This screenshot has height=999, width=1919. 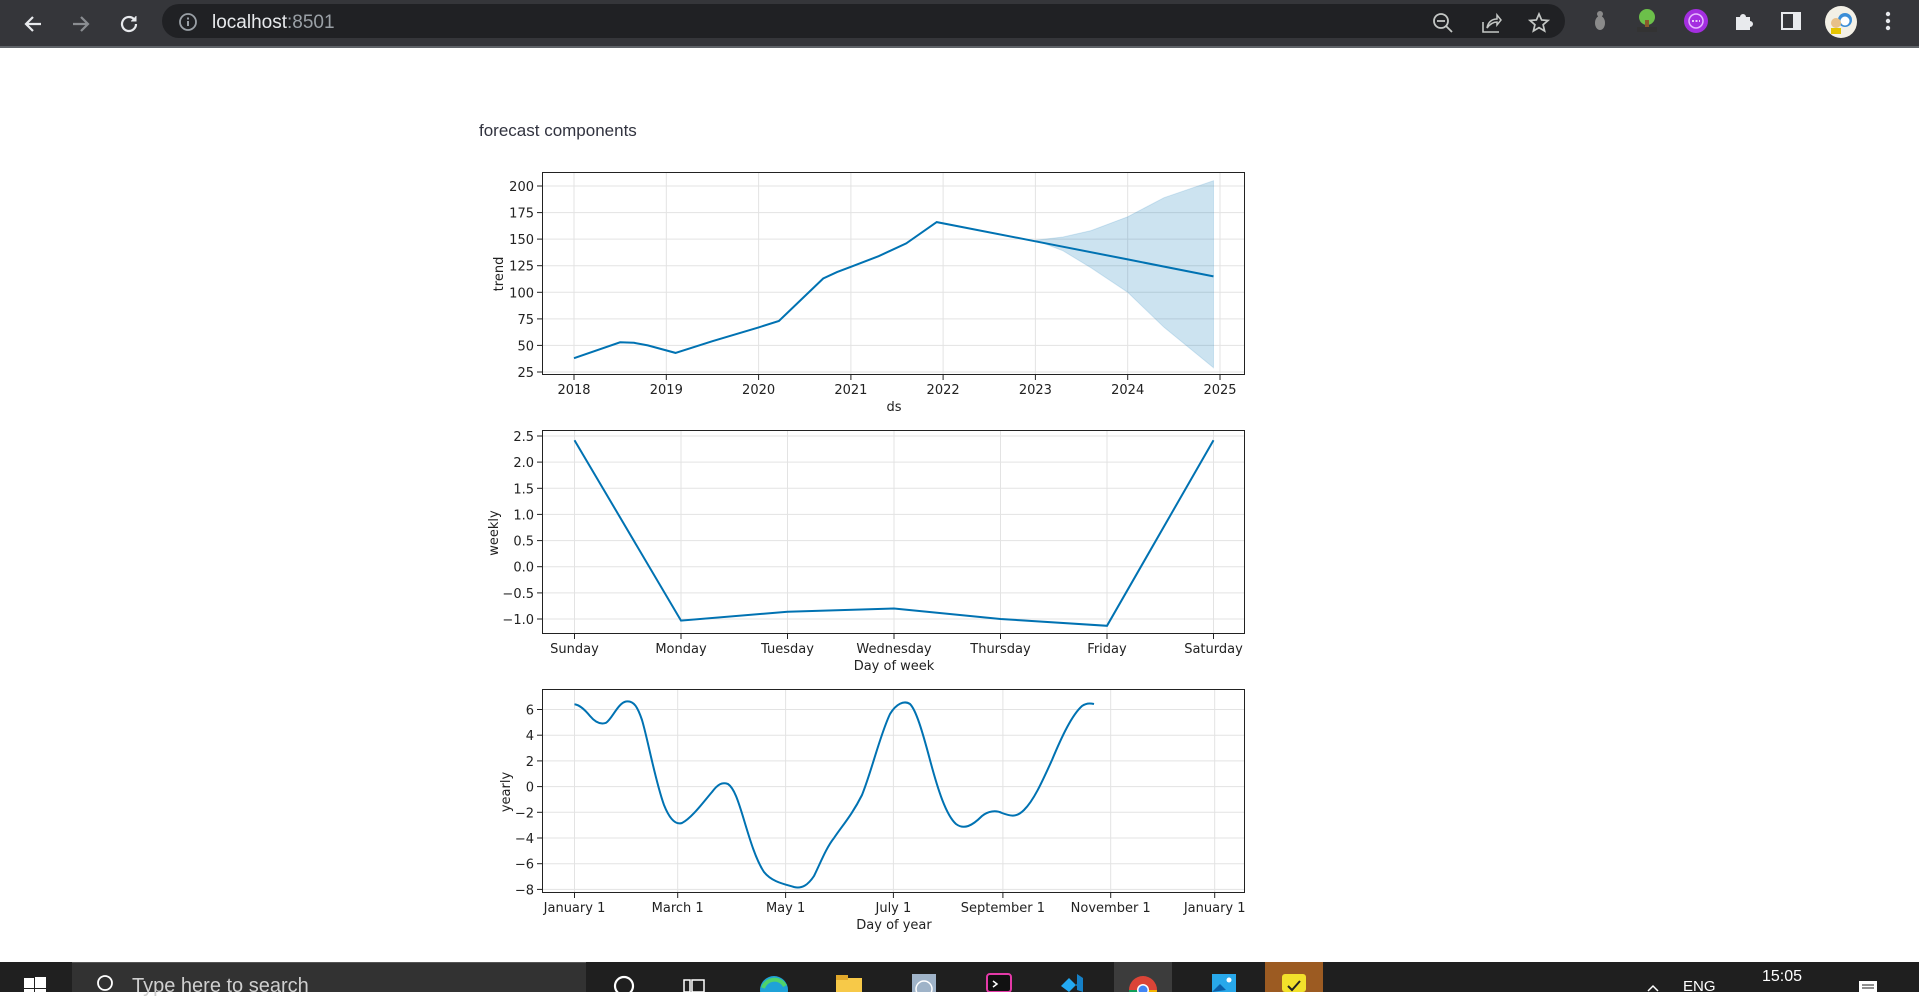 What do you see at coordinates (1000, 649) in the screenshot?
I see `svg-text: Thursday` at bounding box center [1000, 649].